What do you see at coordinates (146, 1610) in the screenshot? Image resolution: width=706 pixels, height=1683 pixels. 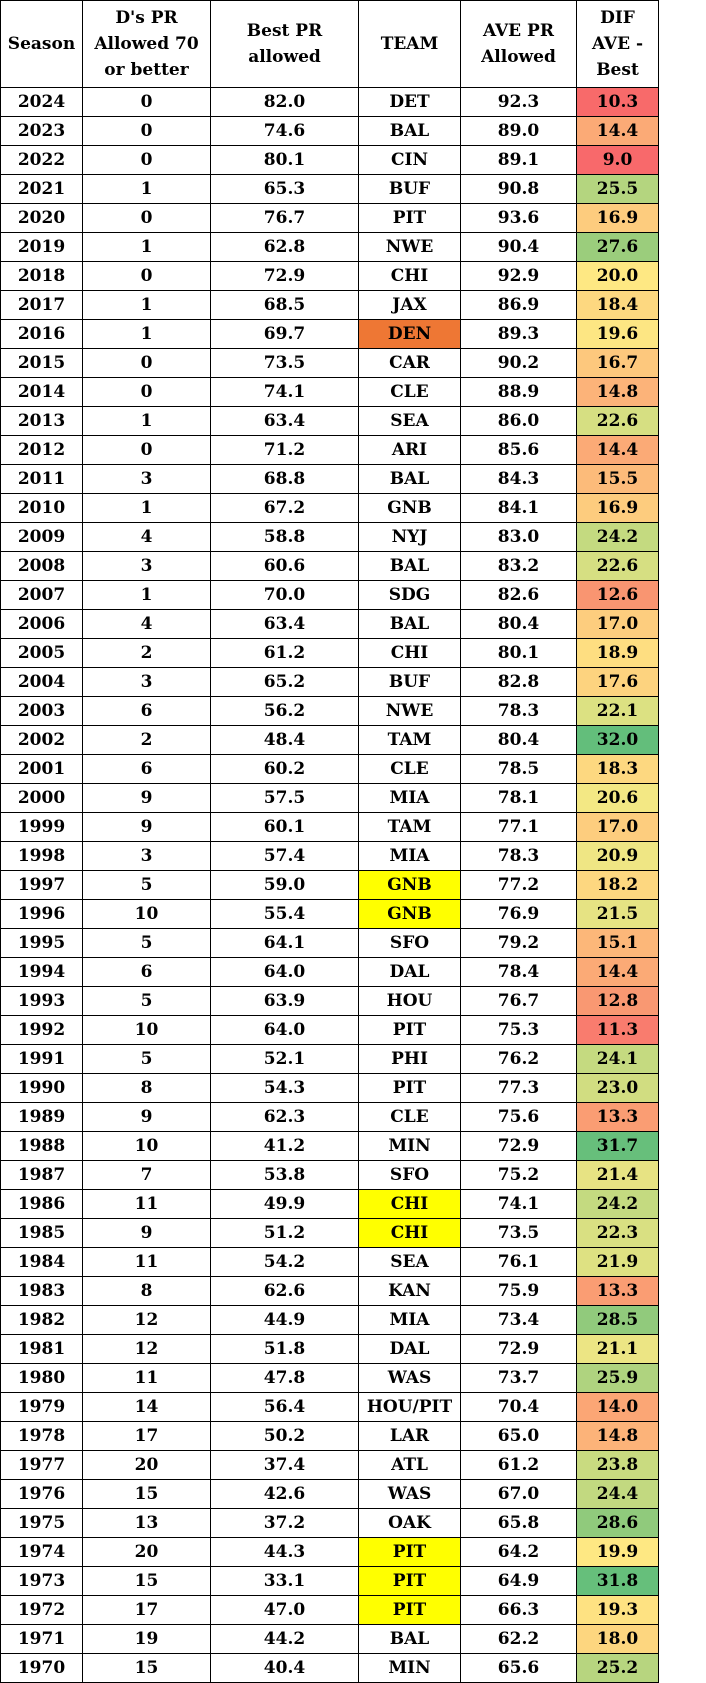 I see `pr-allowed-count-cell: 17` at bounding box center [146, 1610].